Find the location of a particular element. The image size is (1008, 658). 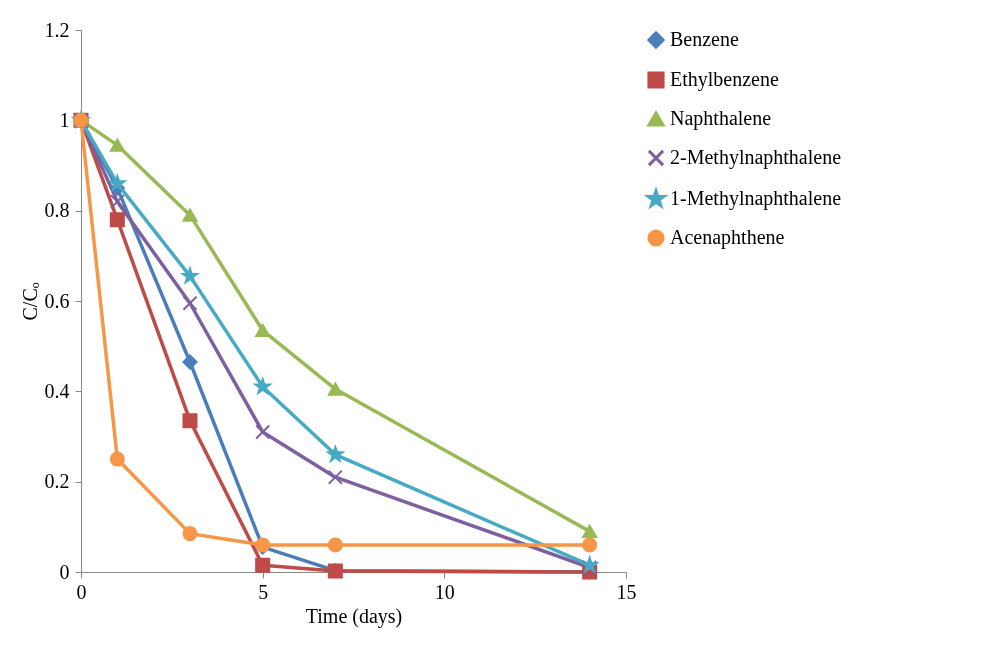

legend-label: 2-Methylnaphthalene is located at coordinates (756, 157).